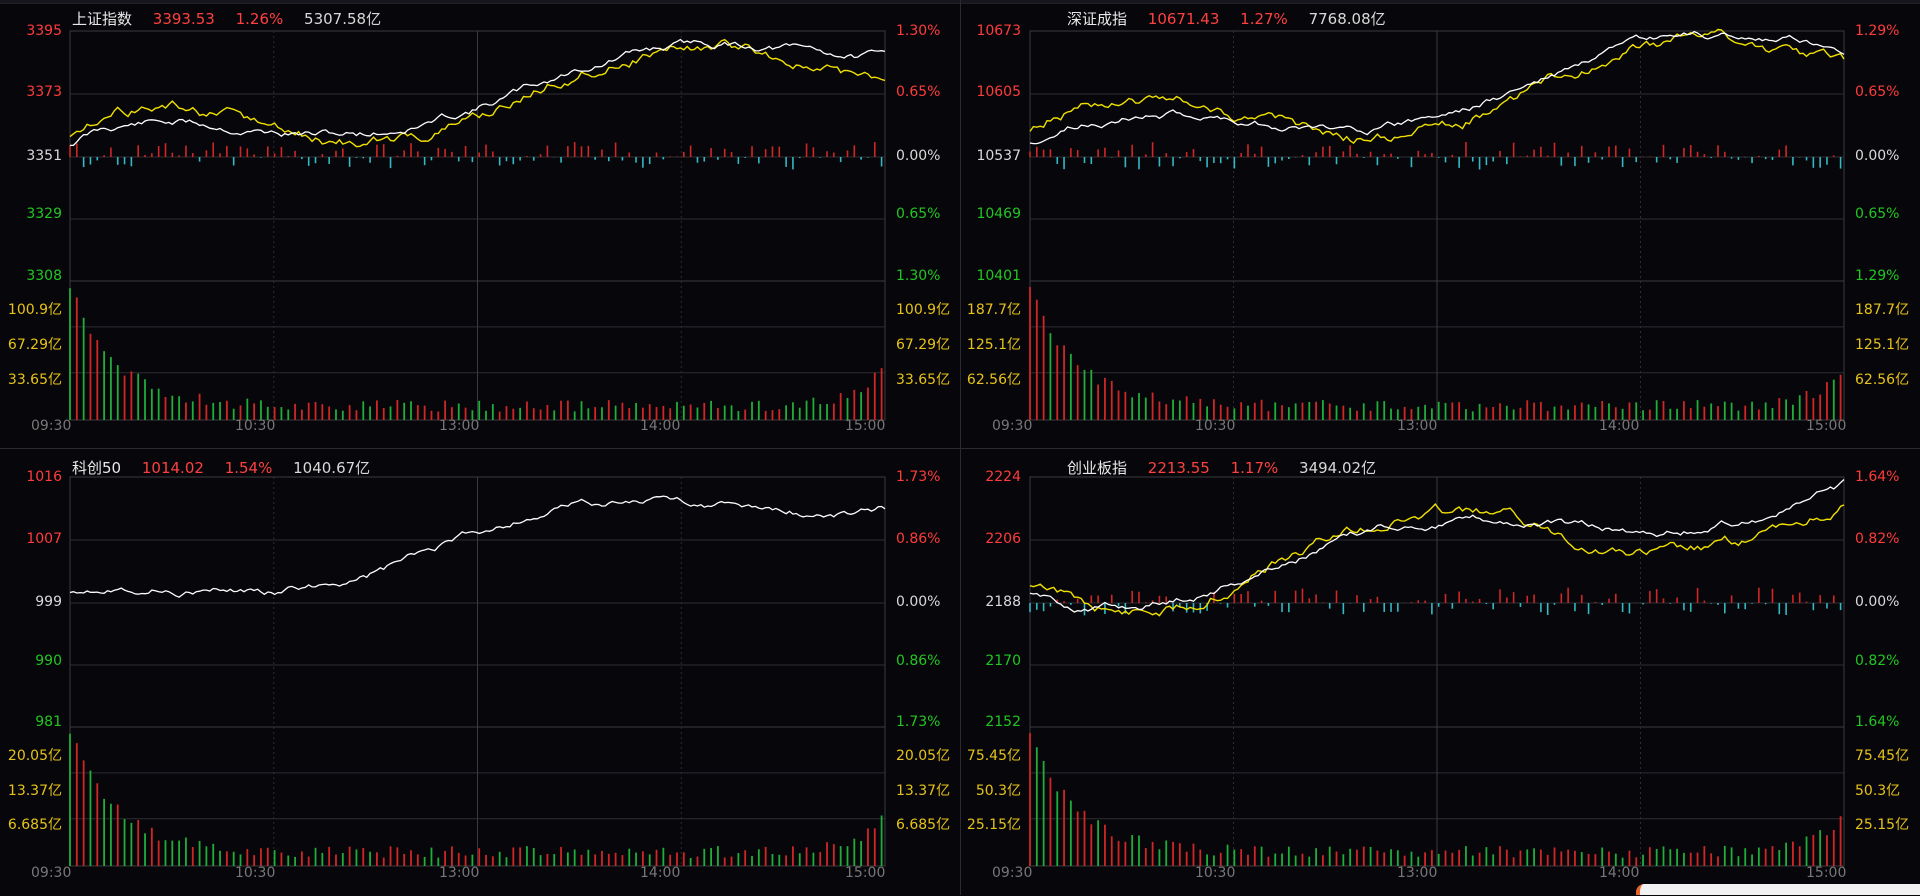 Image resolution: width=1920 pixels, height=896 pixels. Describe the element at coordinates (44, 276) in the screenshot. I see `price-tick: 3308` at that location.